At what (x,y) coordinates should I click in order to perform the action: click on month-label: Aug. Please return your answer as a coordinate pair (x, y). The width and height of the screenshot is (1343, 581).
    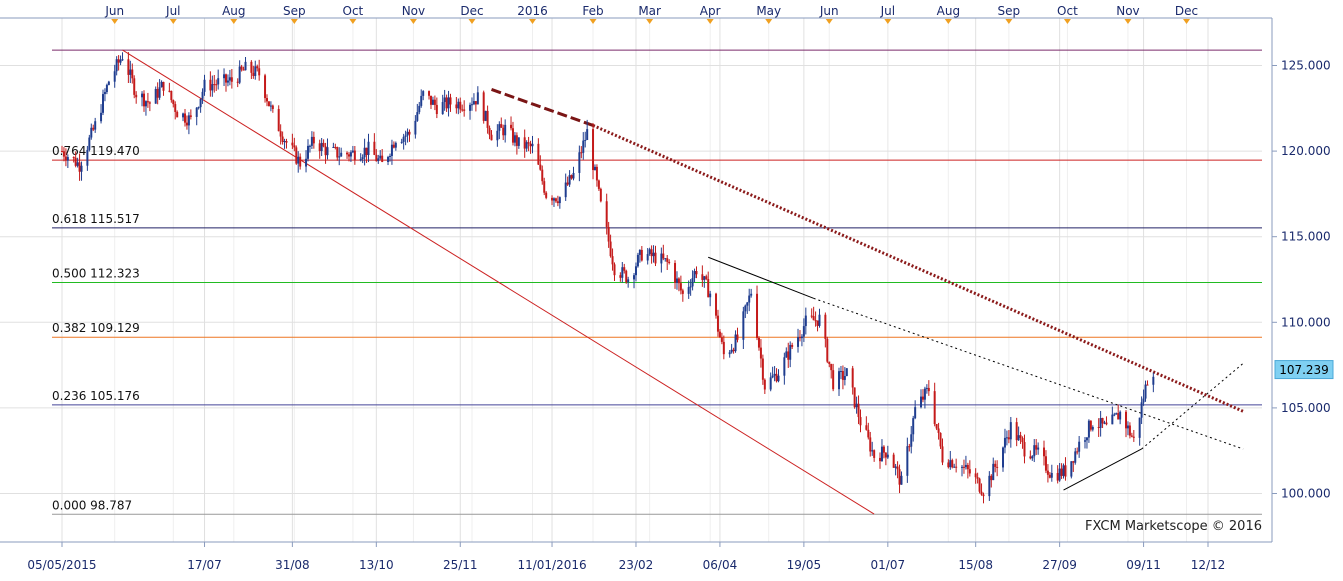
    Looking at the image, I should click on (948, 11).